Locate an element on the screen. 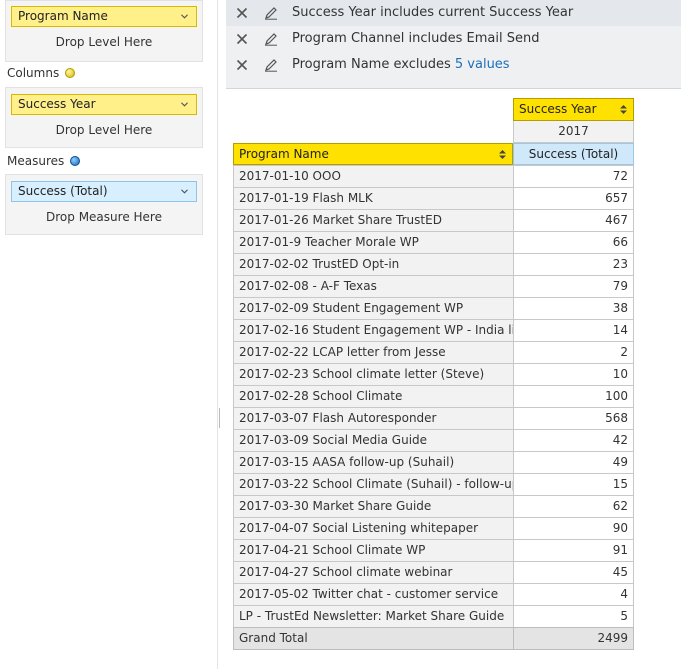 This screenshot has width=681, height=669. row-header-cell: 2017-04-27 School climate webinar is located at coordinates (373, 572).